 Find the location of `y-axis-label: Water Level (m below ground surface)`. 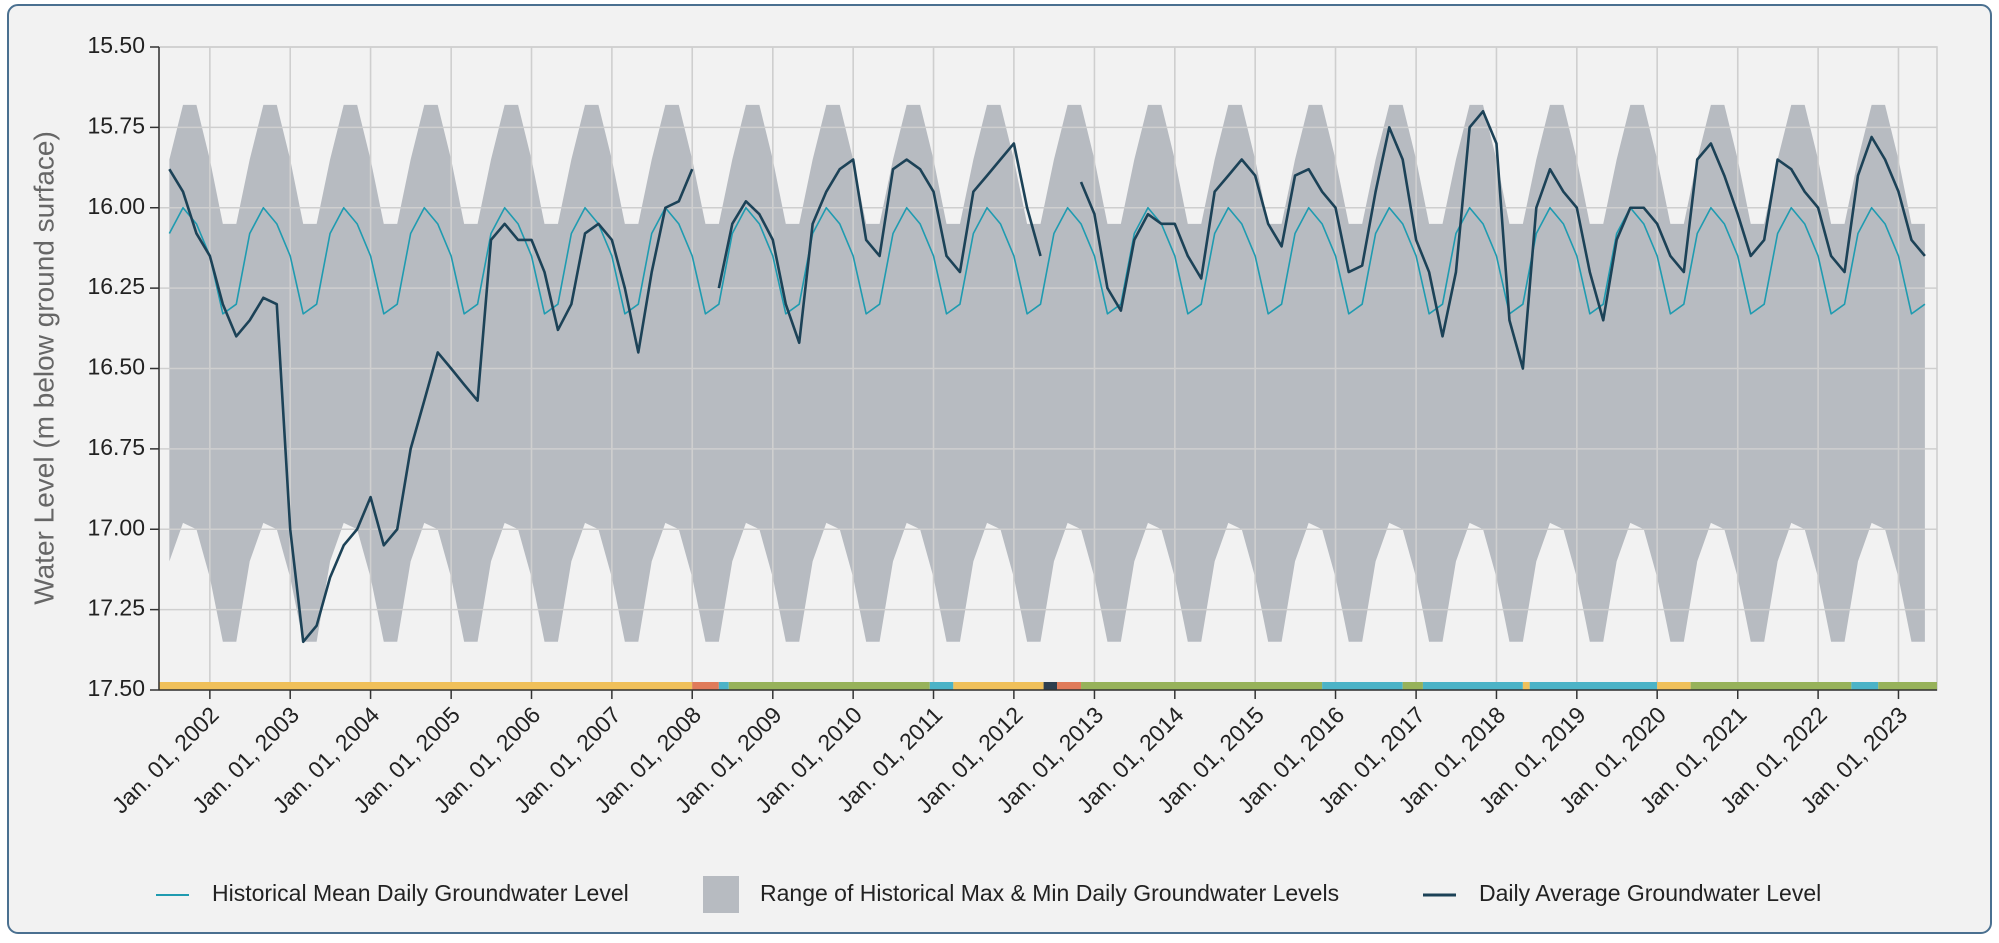

y-axis-label: Water Level (m below ground surface) is located at coordinates (43, 368).